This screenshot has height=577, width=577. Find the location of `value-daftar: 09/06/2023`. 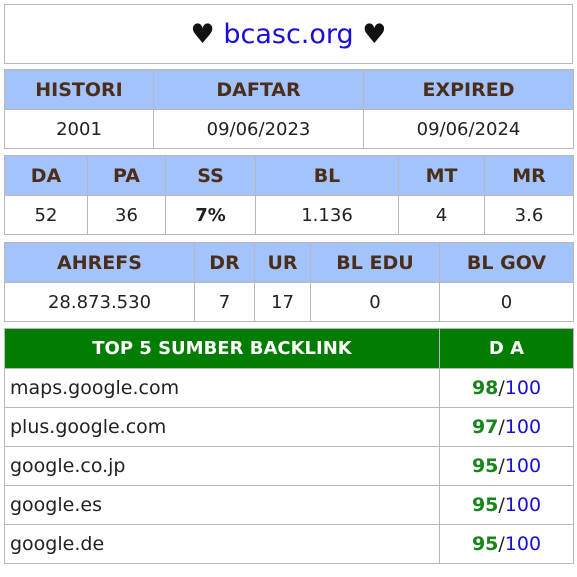

value-daftar: 09/06/2023 is located at coordinates (258, 129).